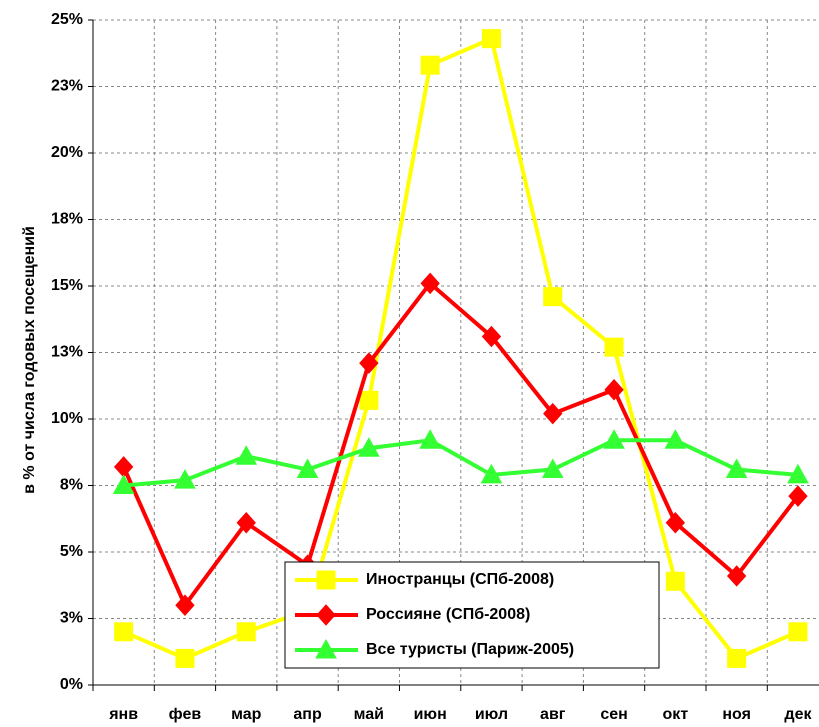  What do you see at coordinates (369, 714) in the screenshot?
I see `x-tick-label: май` at bounding box center [369, 714].